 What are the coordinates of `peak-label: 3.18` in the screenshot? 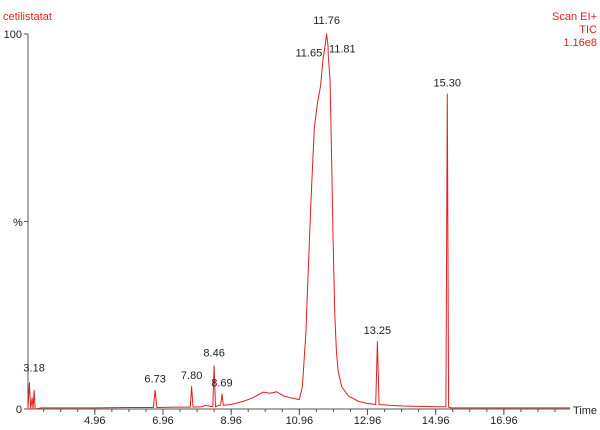 It's located at (33, 368).